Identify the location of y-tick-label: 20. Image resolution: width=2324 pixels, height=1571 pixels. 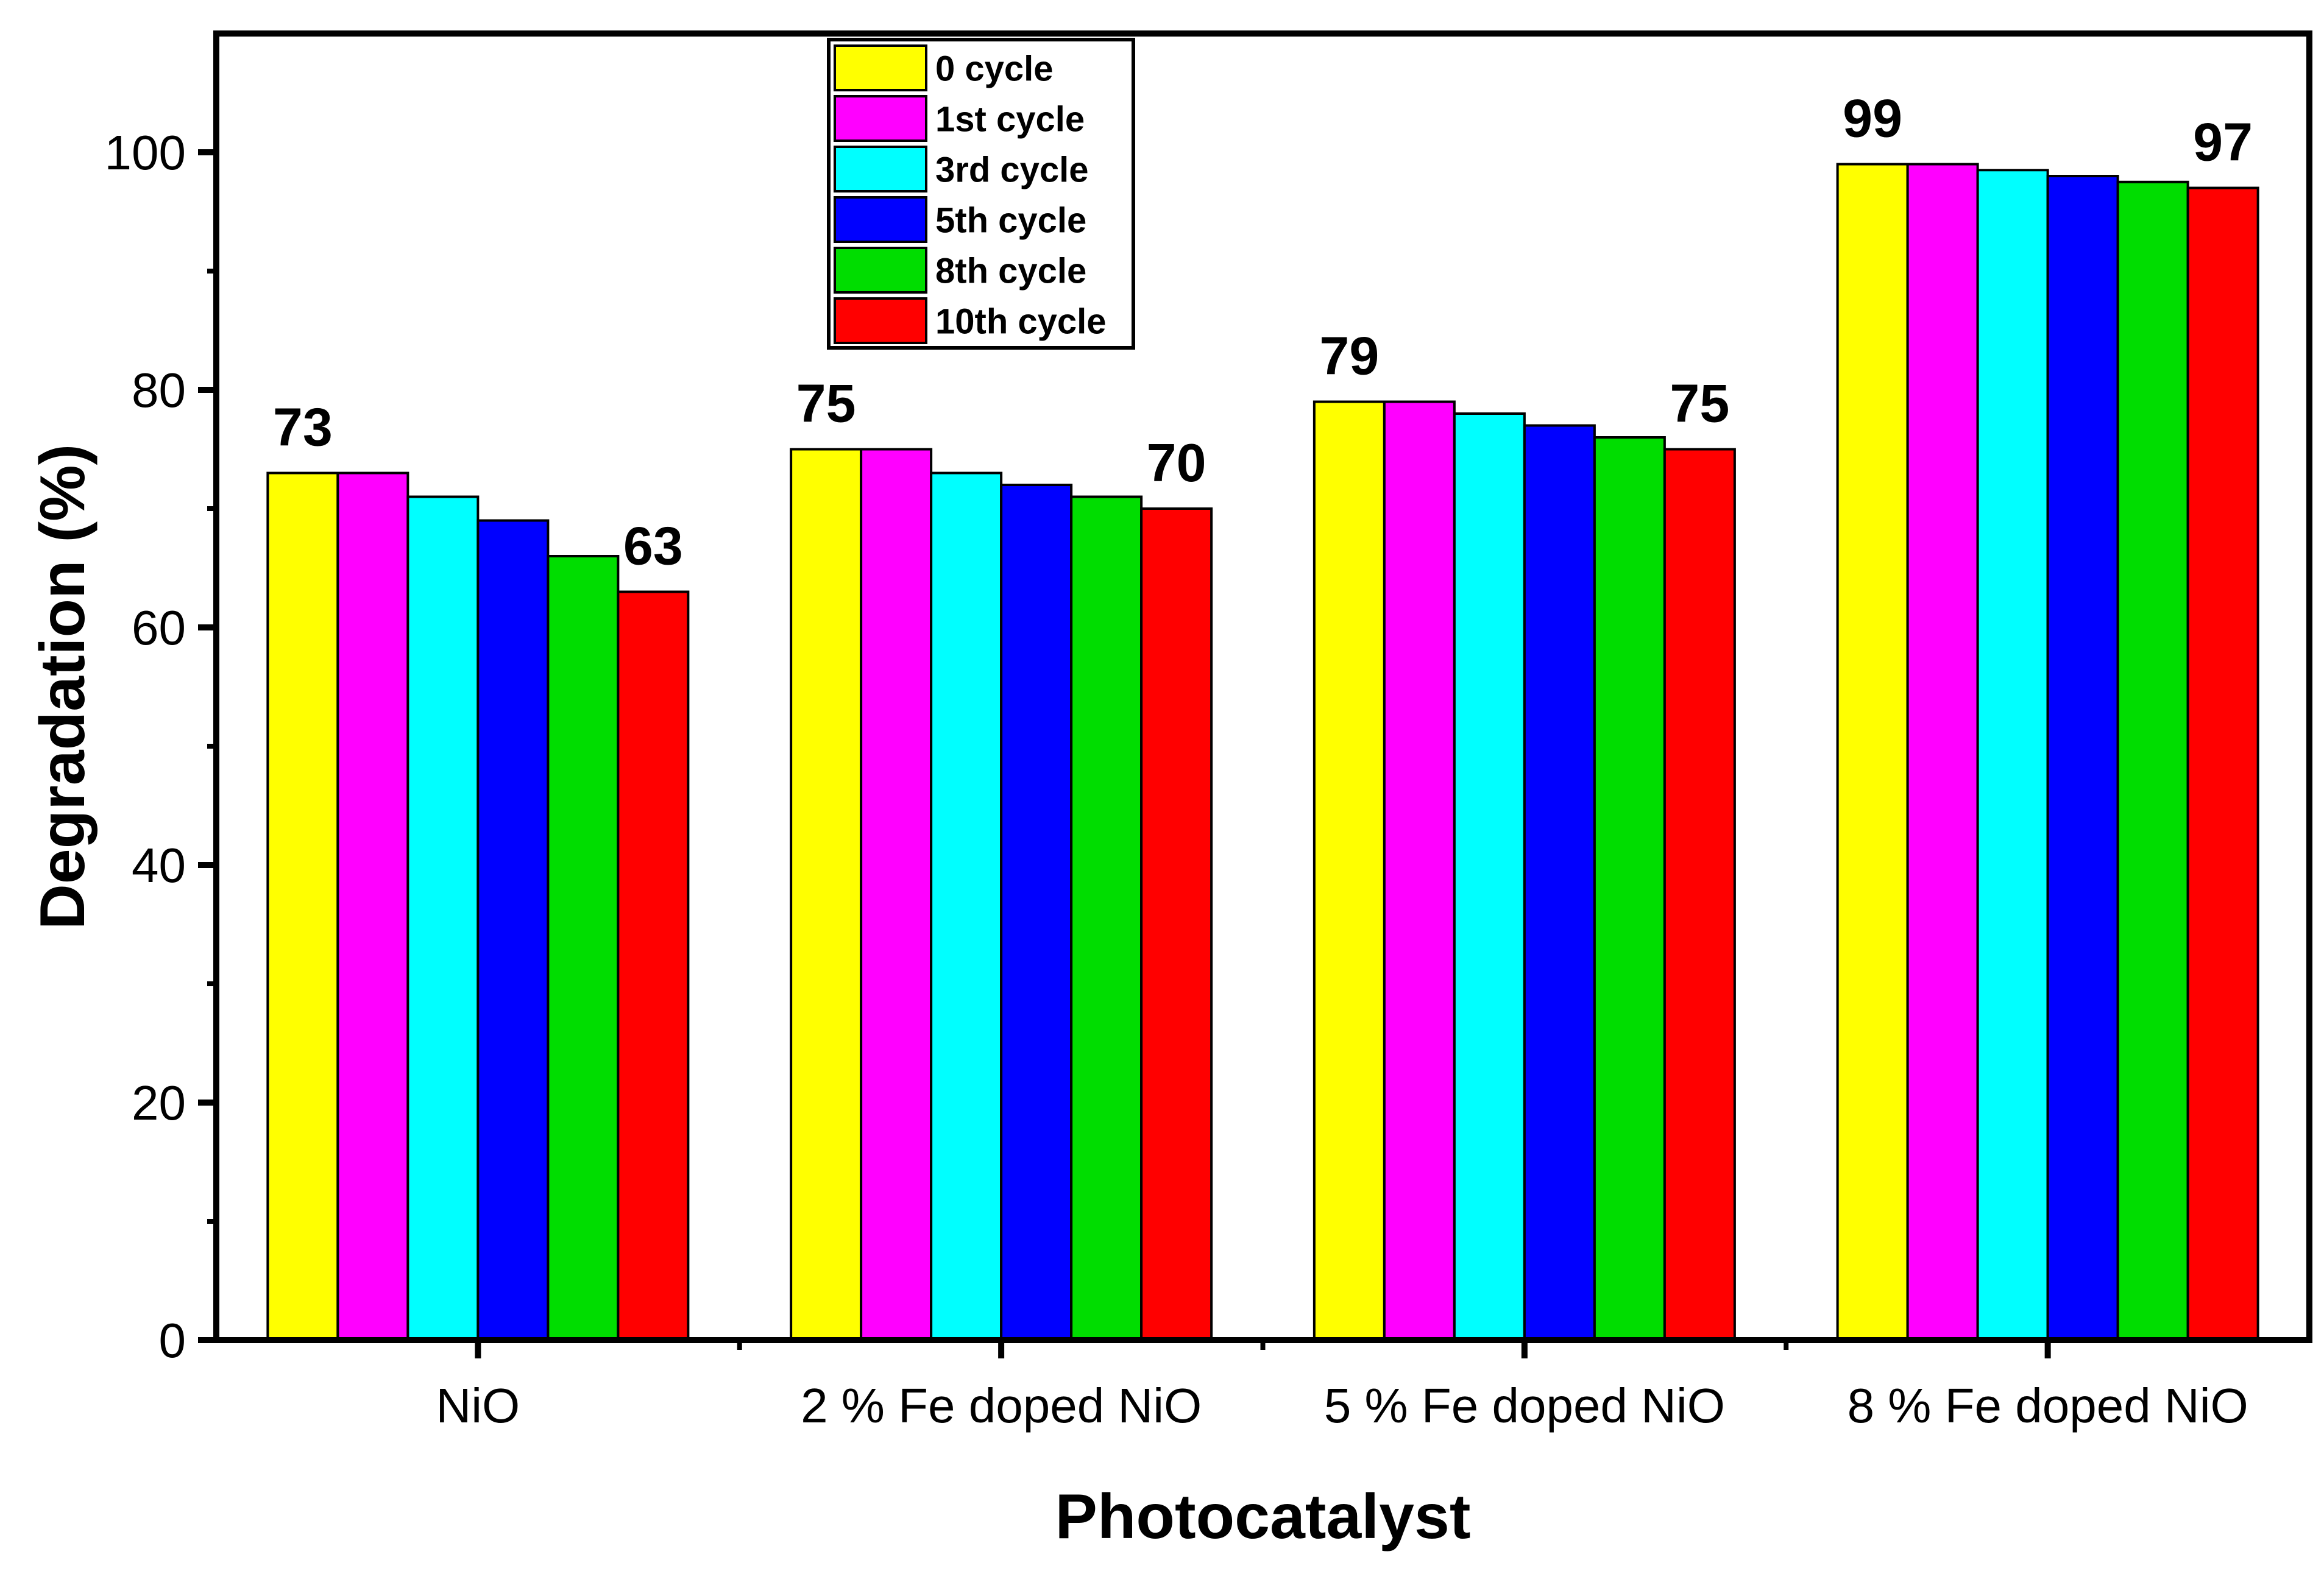
(159, 1103).